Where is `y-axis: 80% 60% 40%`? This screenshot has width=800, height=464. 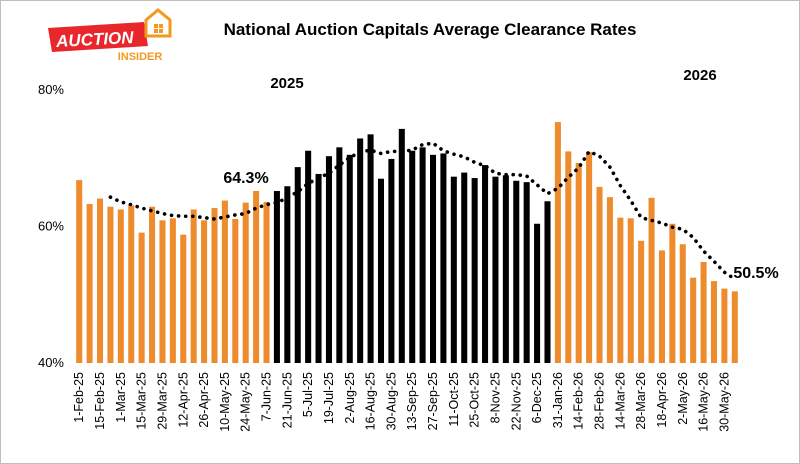 y-axis: 80% 60% 40% is located at coordinates (51, 226).